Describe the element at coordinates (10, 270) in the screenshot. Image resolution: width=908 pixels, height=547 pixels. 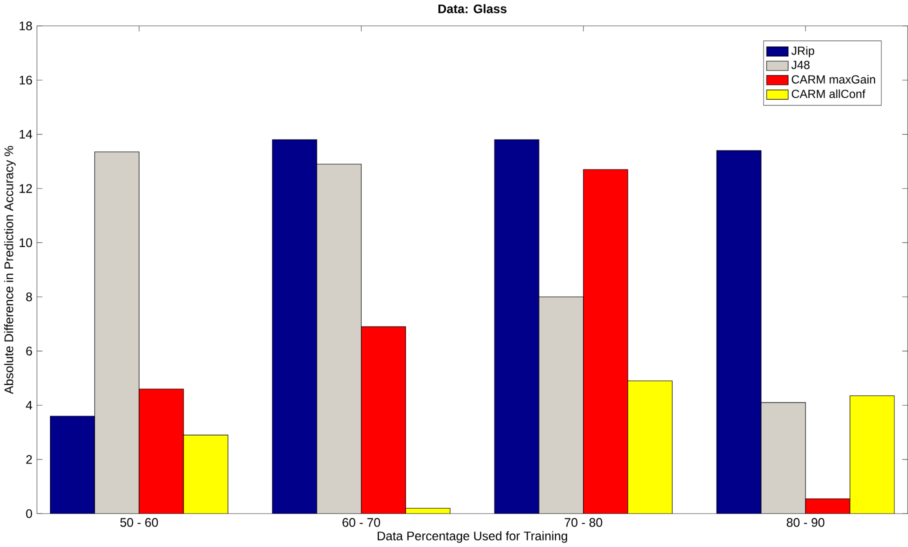
I see `y-axis-title: Absolute Difference in Prediction Accuracy %` at that location.